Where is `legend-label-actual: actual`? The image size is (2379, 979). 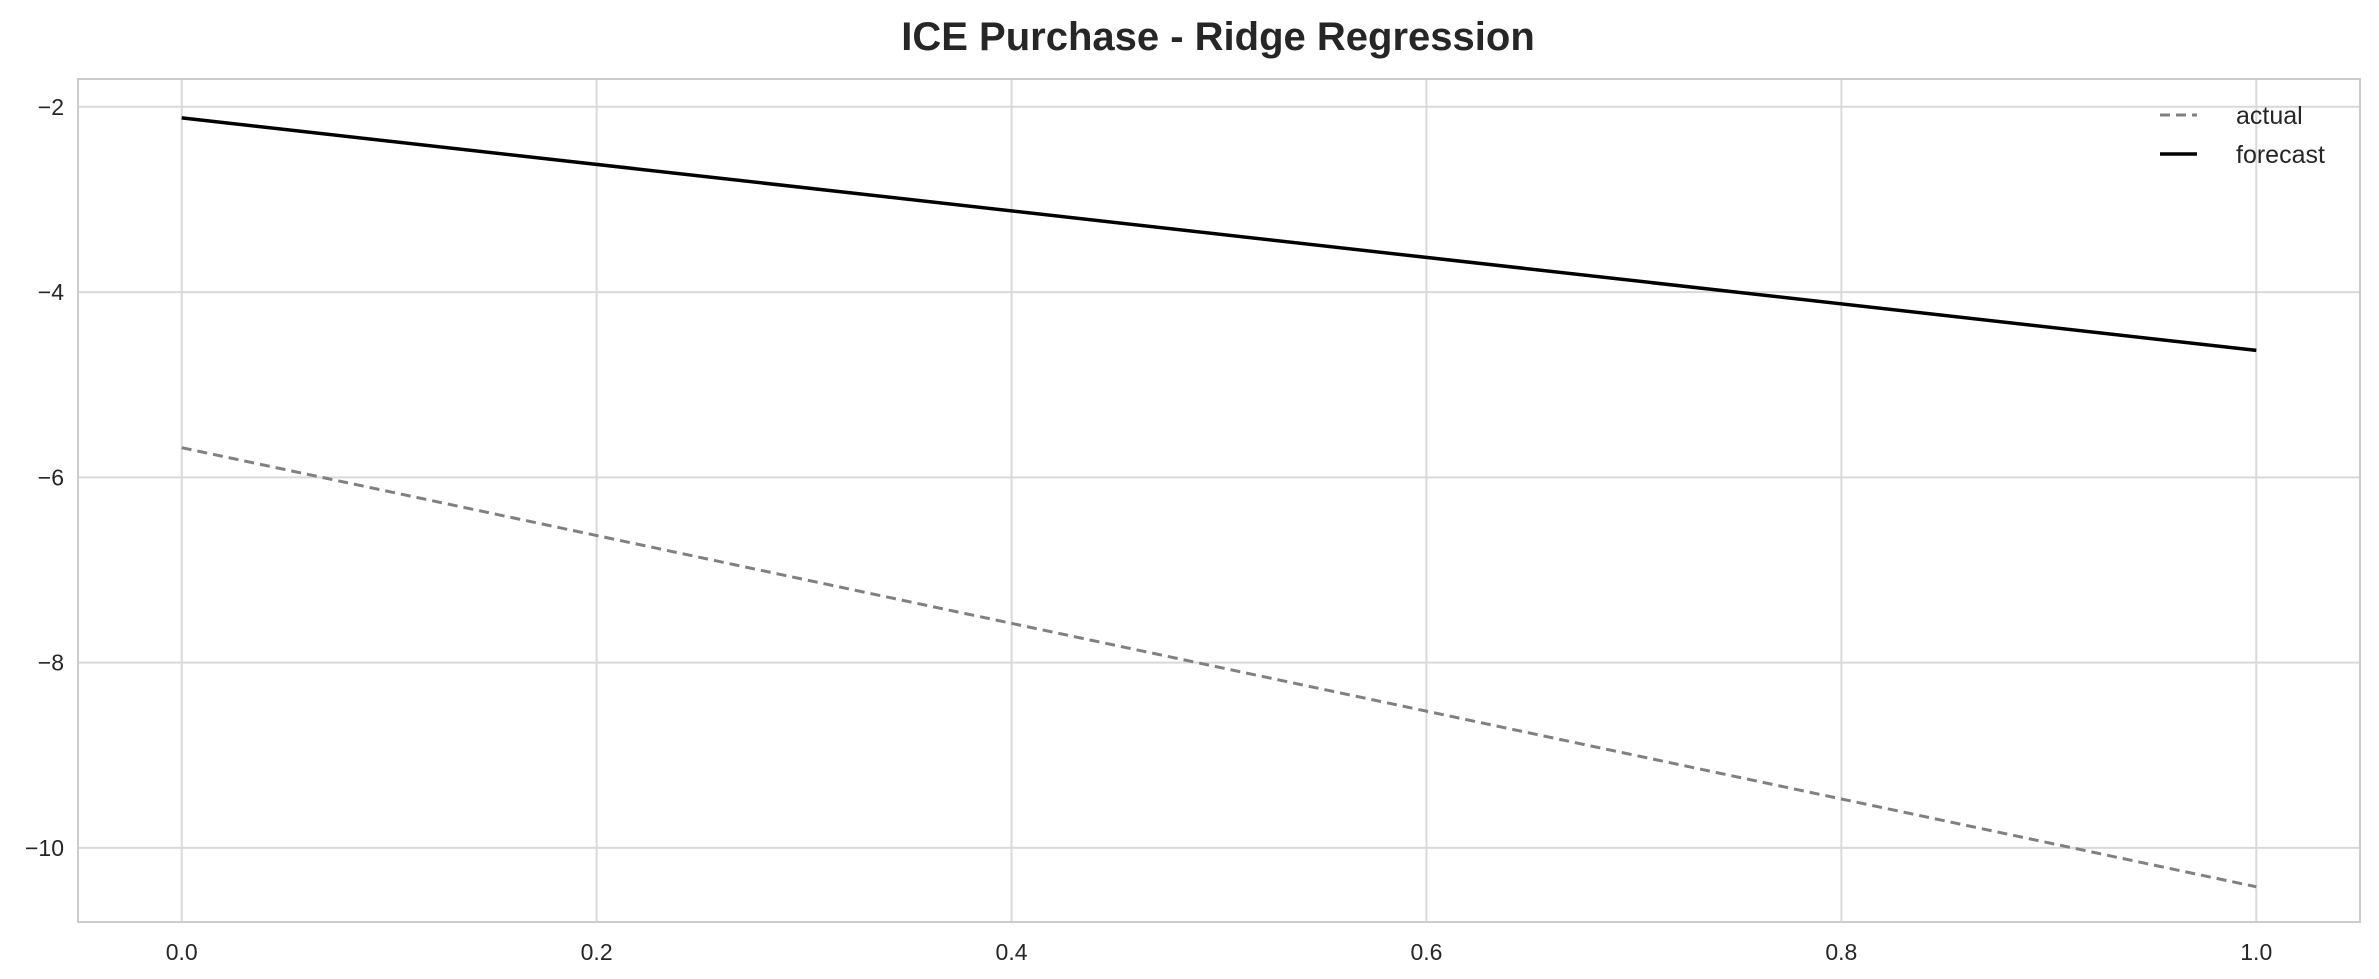
legend-label-actual: actual is located at coordinates (2269, 116).